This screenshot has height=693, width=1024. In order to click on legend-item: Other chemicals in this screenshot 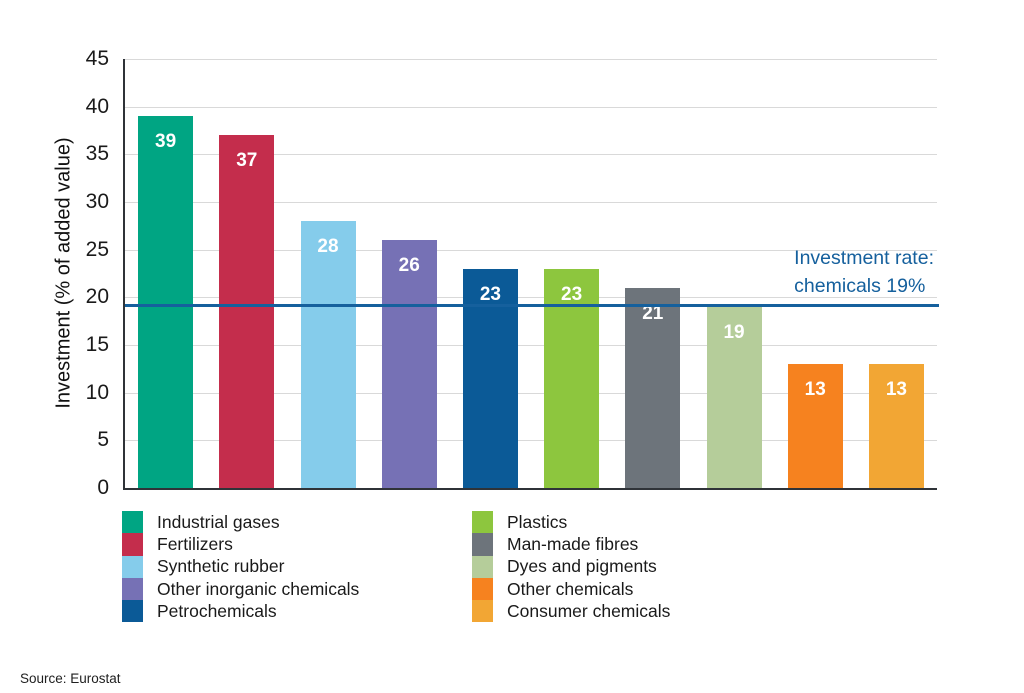, I will do `click(571, 589)`.